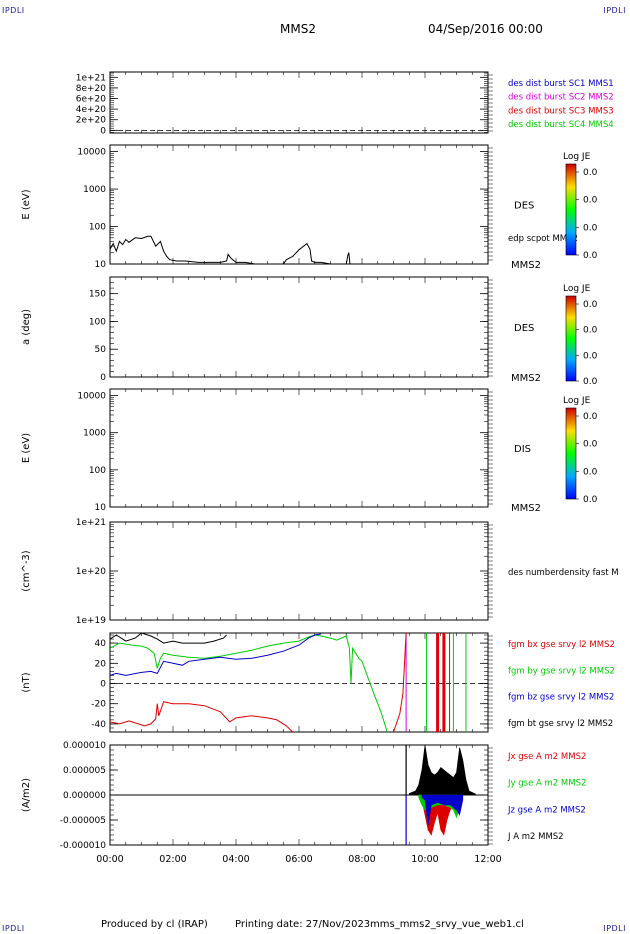 This screenshot has height=934, width=630. What do you see at coordinates (154, 924) in the screenshot?
I see `footer-produced-by: Produced by cl (IRAP)` at bounding box center [154, 924].